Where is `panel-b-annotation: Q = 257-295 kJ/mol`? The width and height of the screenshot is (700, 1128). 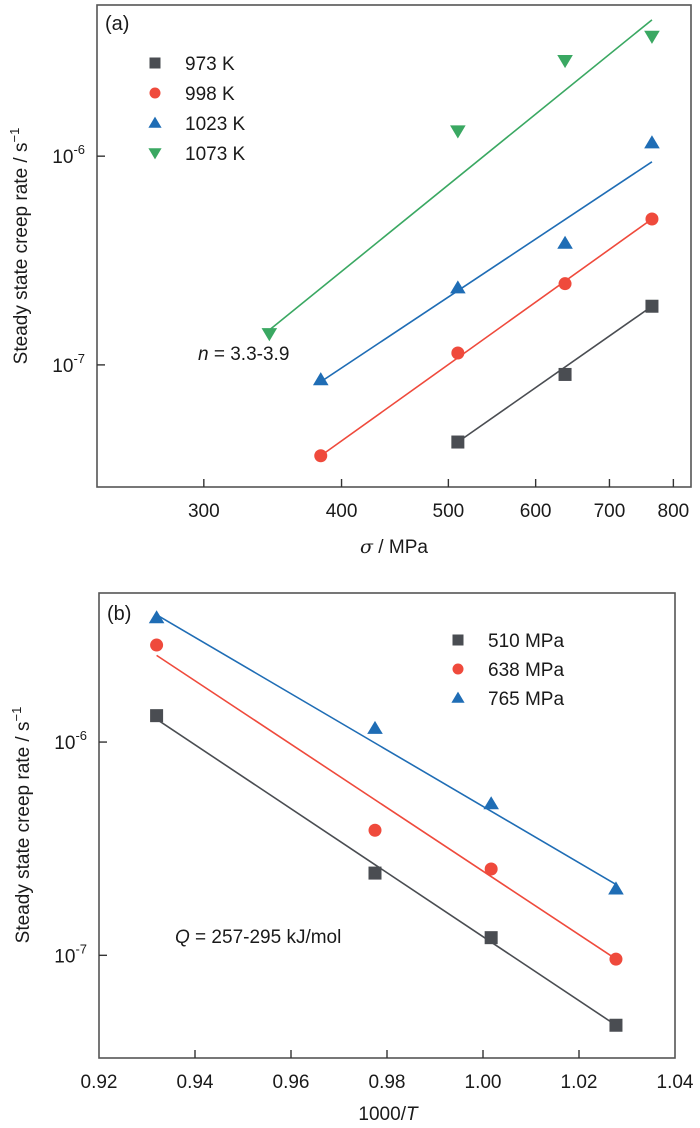 panel-b-annotation: Q = 257-295 kJ/mol is located at coordinates (258, 937).